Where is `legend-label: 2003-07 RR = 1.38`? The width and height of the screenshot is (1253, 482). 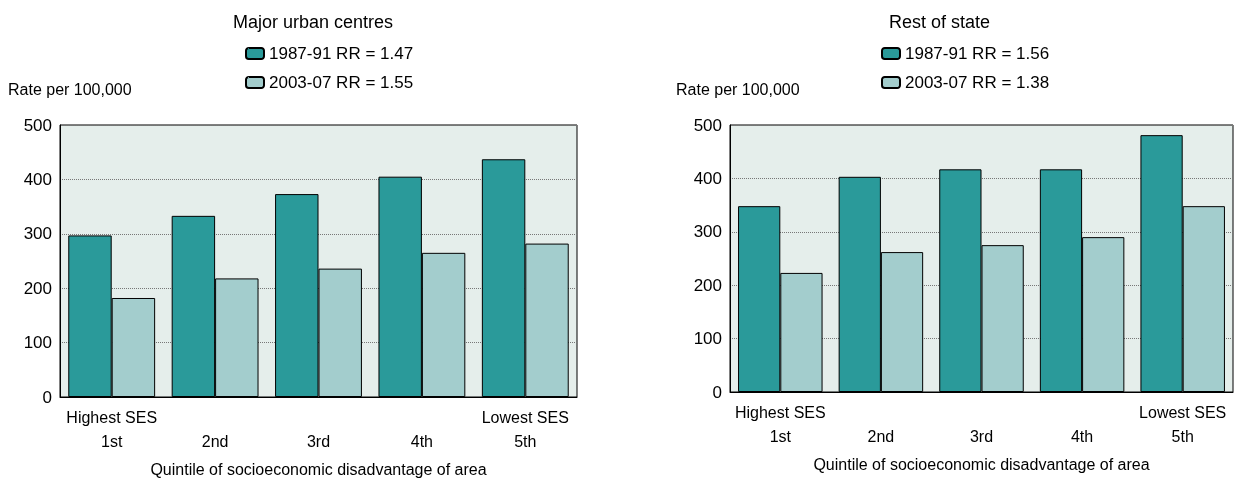 legend-label: 2003-07 RR = 1.38 is located at coordinates (977, 82).